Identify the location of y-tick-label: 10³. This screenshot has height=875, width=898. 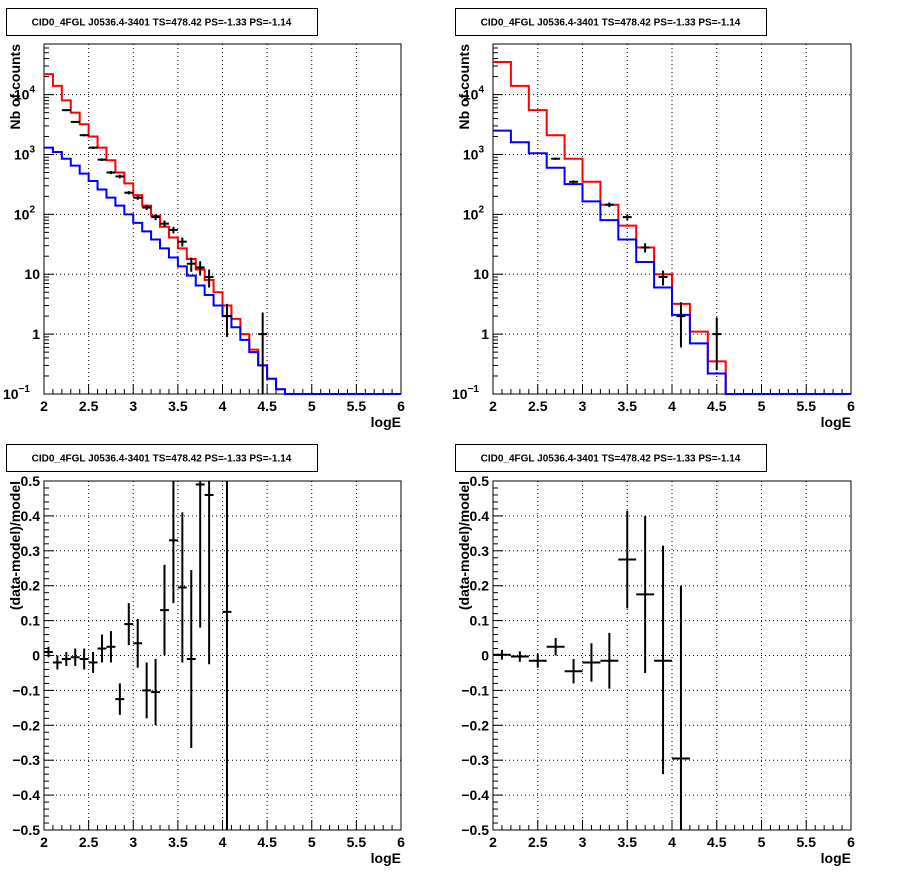
(25, 153).